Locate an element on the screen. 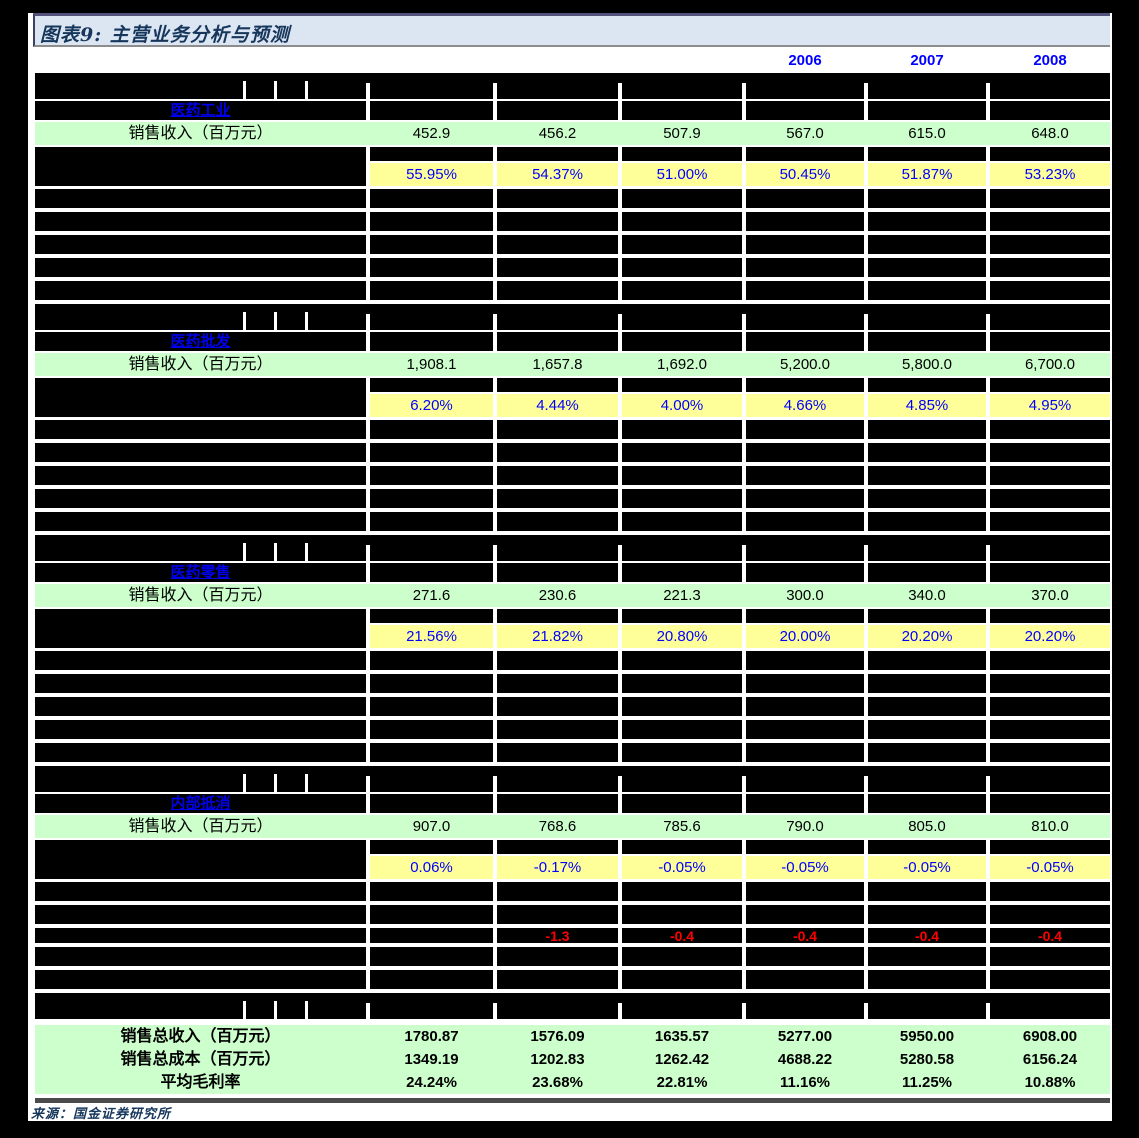 The height and width of the screenshot is (1138, 1139). growth-cell: 20.20% is located at coordinates (927, 636).